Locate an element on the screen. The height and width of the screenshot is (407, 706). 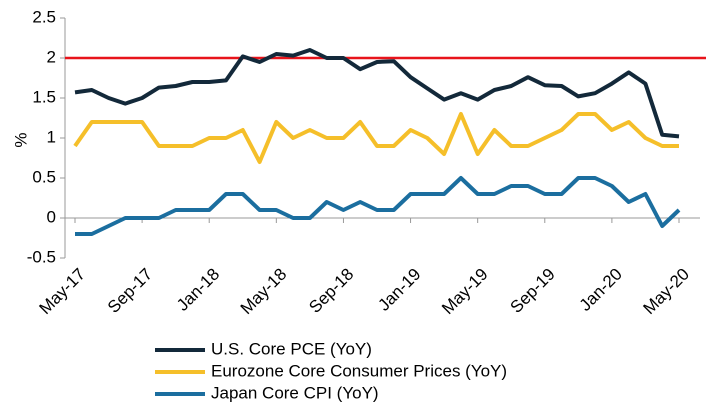
y-tick-label: 0.5 is located at coordinates (44, 176).